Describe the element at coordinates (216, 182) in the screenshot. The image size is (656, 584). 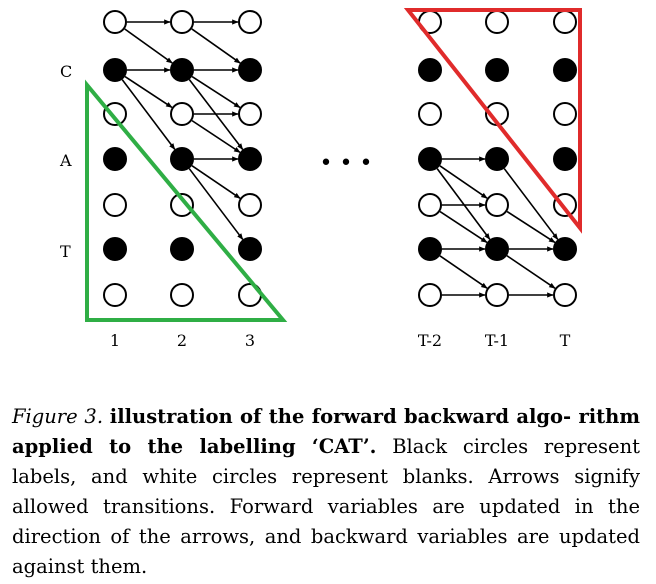
I see `transition-arrow-c1r3-to-c2r4` at that location.